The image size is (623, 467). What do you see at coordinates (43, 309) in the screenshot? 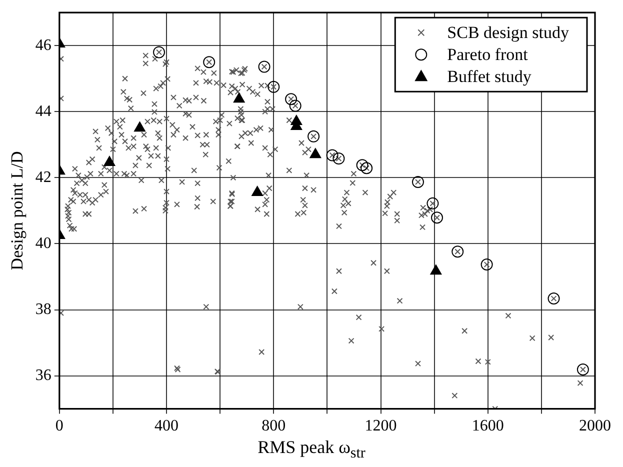
I see `y-tick-label: 38` at bounding box center [43, 309].